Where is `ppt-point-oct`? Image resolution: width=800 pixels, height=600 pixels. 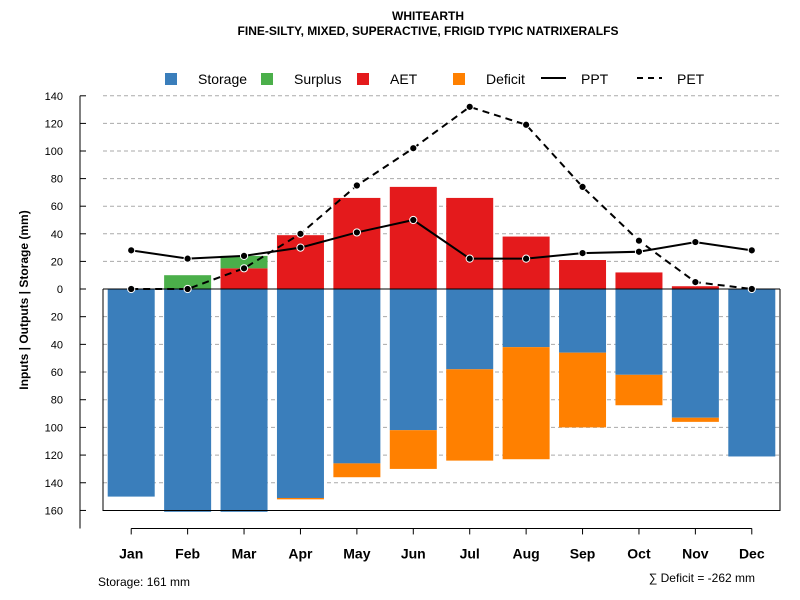 ppt-point-oct is located at coordinates (639, 251).